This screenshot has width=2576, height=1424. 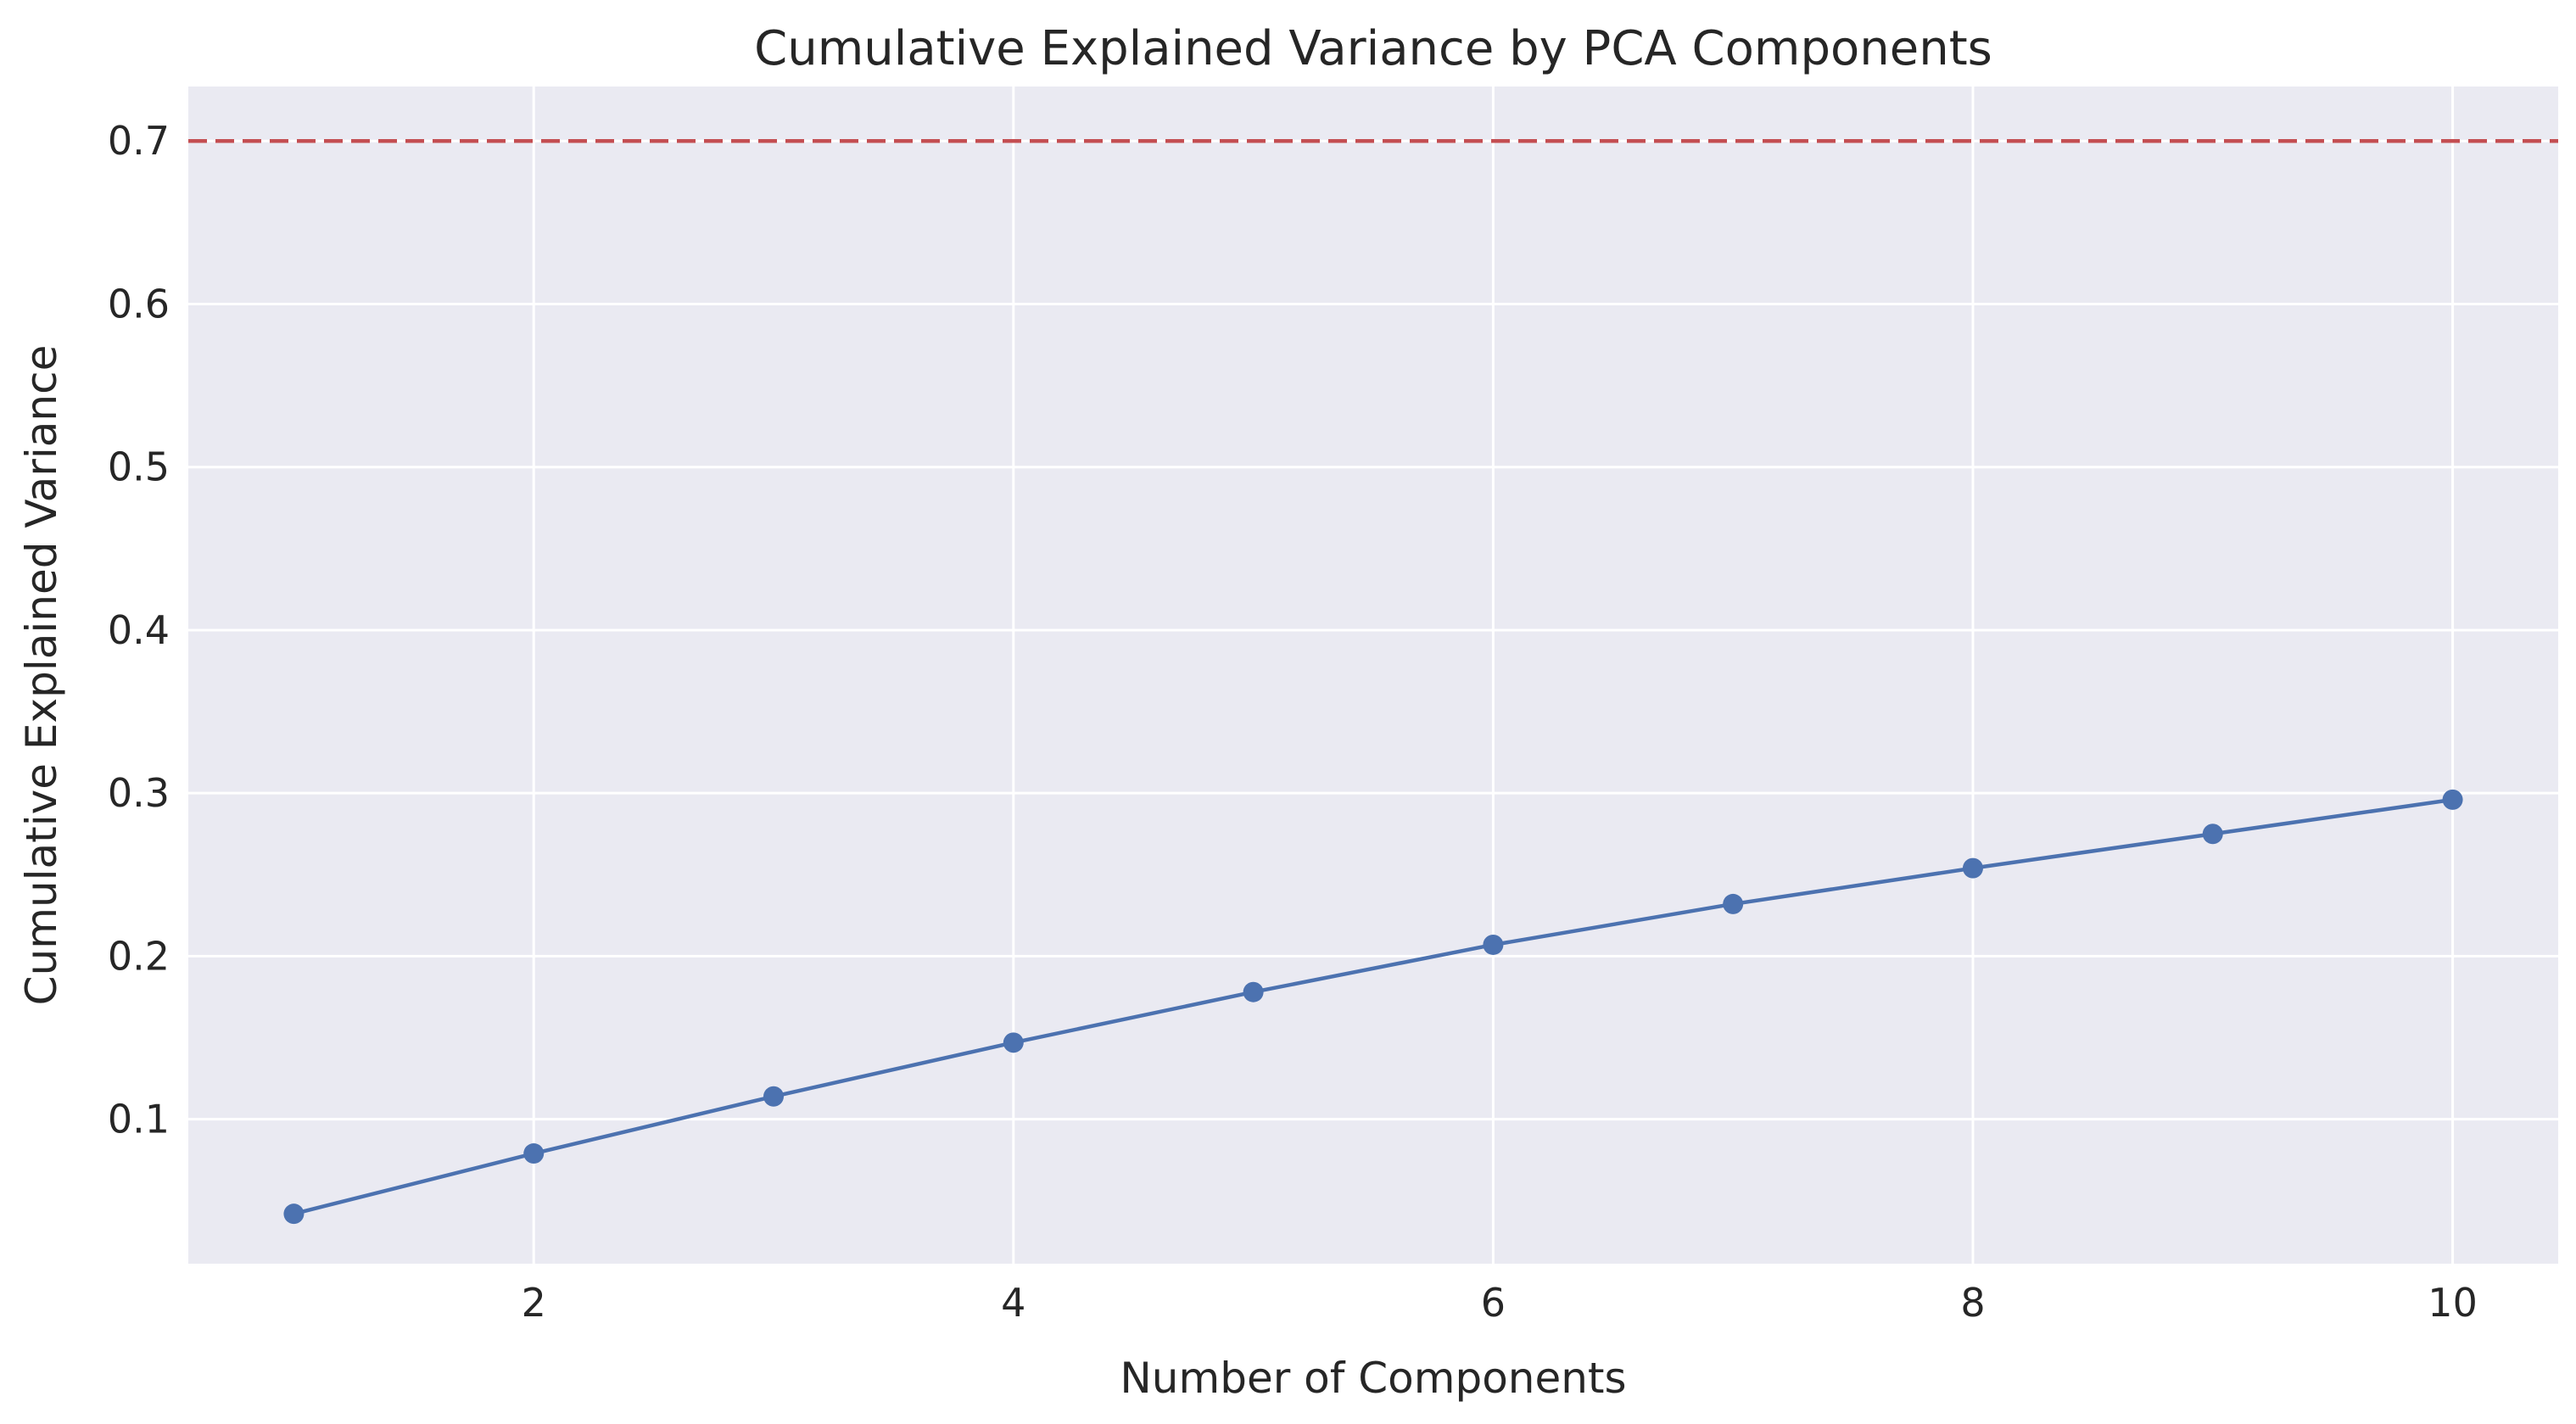 I want to click on y-tick-label: 0.7, so click(x=139, y=141).